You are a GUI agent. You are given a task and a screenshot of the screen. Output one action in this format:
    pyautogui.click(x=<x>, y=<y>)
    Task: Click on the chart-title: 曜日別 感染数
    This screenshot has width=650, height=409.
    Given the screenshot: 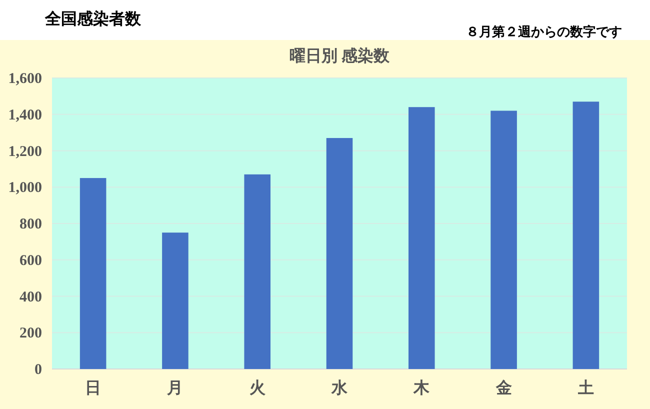 What is the action you would take?
    pyautogui.click(x=340, y=56)
    